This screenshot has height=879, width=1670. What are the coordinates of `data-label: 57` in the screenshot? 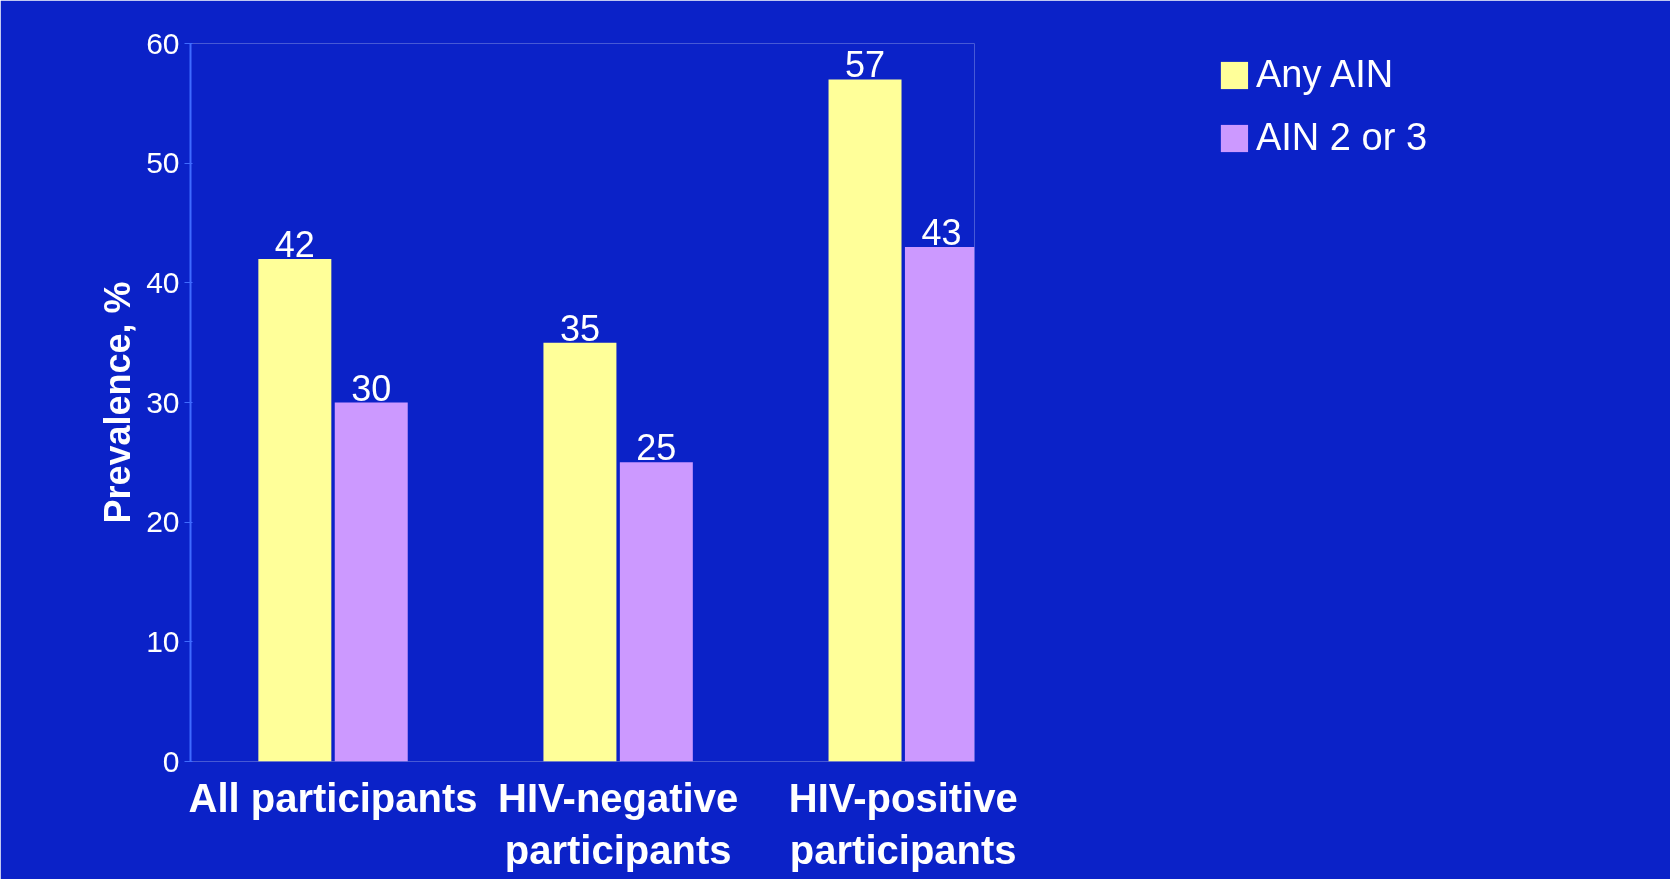 It's located at (865, 65).